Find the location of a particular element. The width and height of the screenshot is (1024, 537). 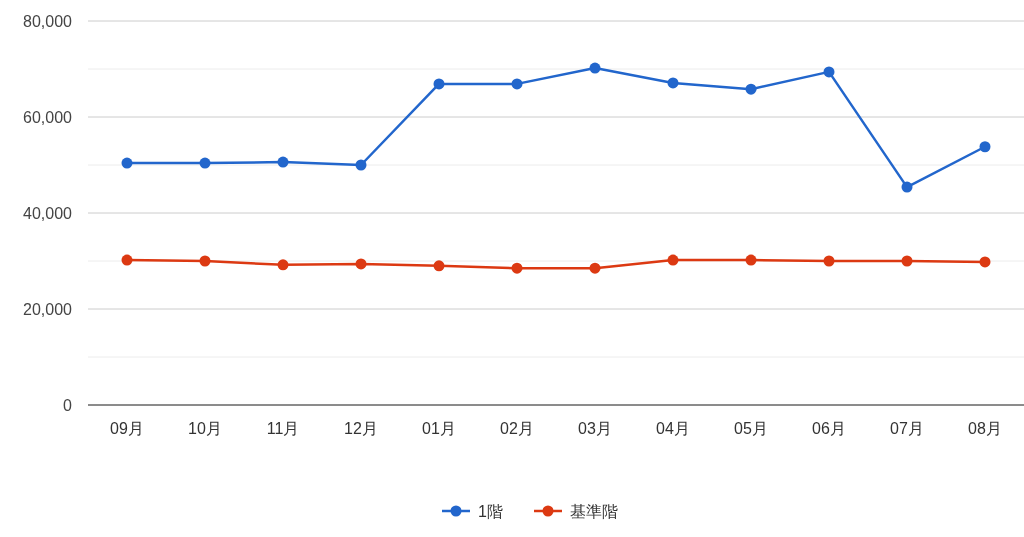

y-tick-label: 80,000 is located at coordinates (48, 21).